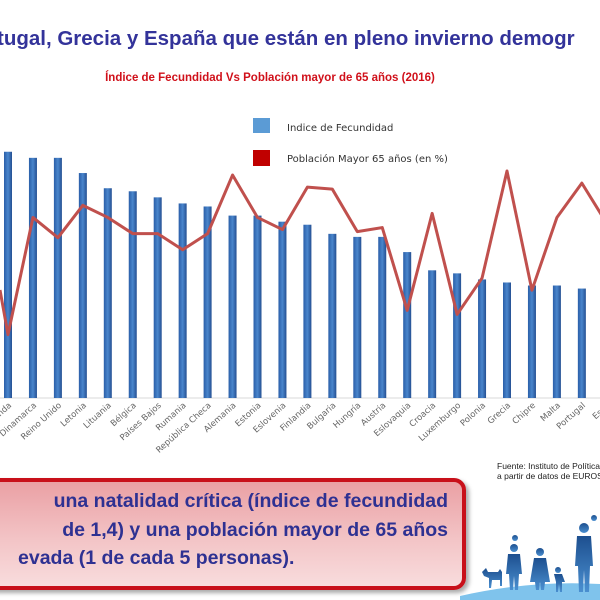 This screenshot has width=600, height=600. Describe the element at coordinates (595, 411) in the screenshot. I see `x-tick-label: Espa` at that location.